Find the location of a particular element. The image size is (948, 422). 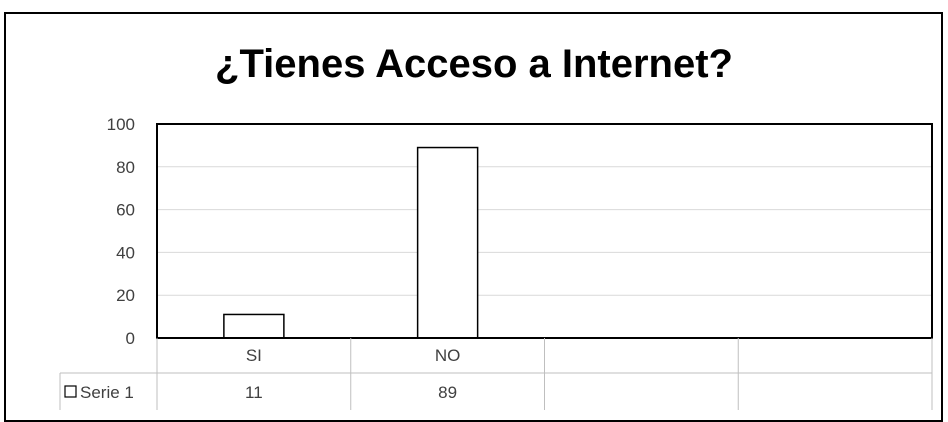

y-tick-label: 40 is located at coordinates (125, 252).